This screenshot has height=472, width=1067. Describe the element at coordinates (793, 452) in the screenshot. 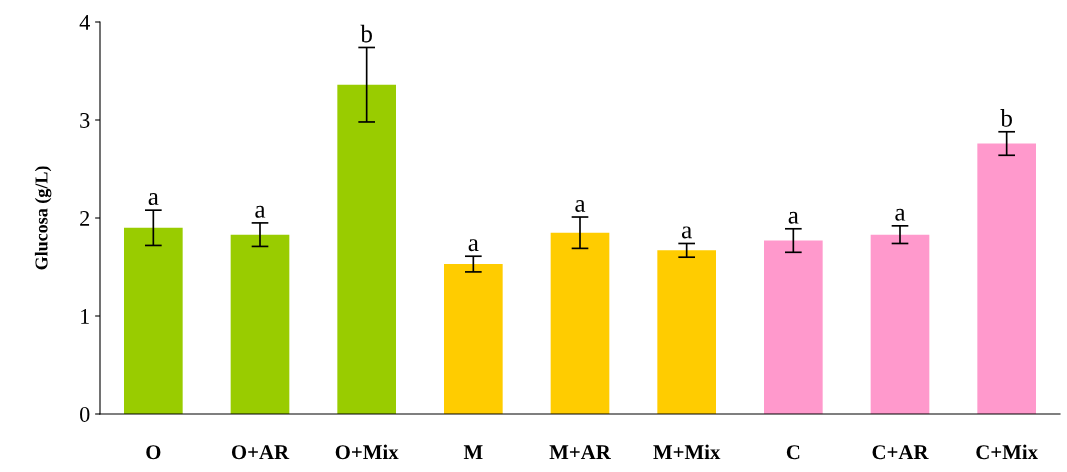

I see `x-tick-label: C` at that location.